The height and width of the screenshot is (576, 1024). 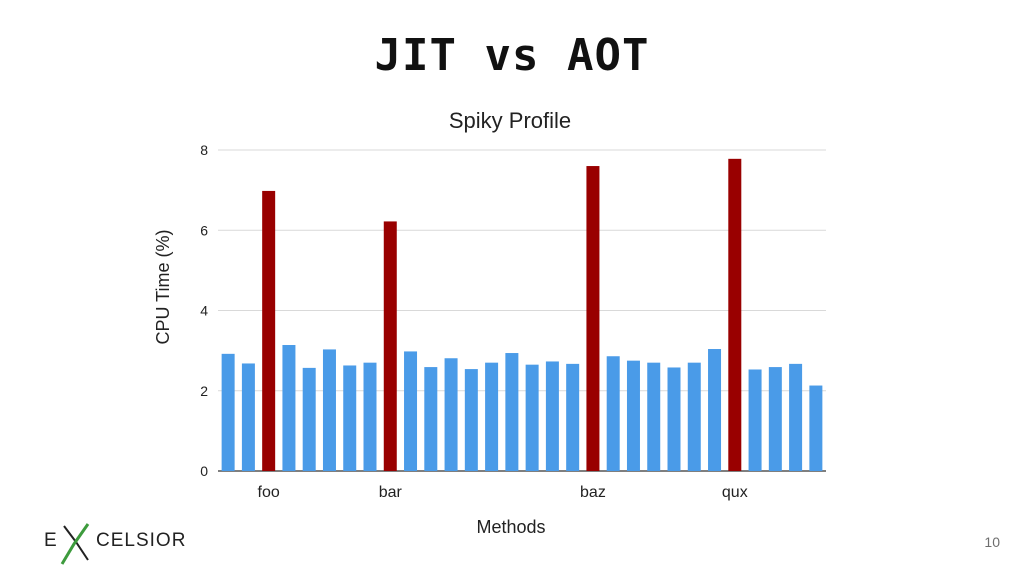 I want to click on x-tick-label-qux: qux, so click(x=735, y=492).